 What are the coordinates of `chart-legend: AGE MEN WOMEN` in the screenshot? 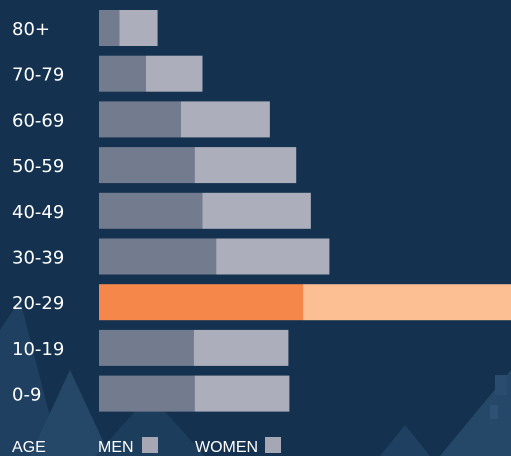 It's located at (146, 446).